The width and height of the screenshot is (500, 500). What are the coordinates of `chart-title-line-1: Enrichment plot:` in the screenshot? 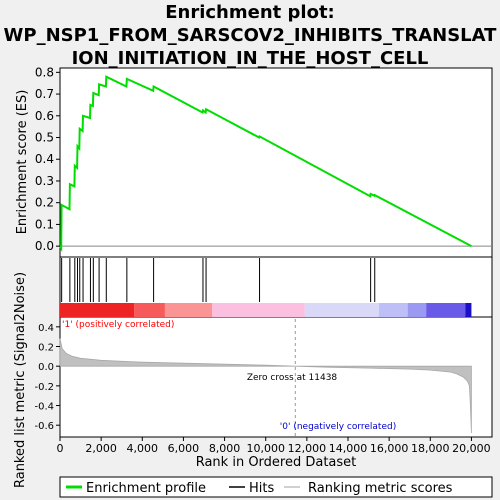 It's located at (250, 12).